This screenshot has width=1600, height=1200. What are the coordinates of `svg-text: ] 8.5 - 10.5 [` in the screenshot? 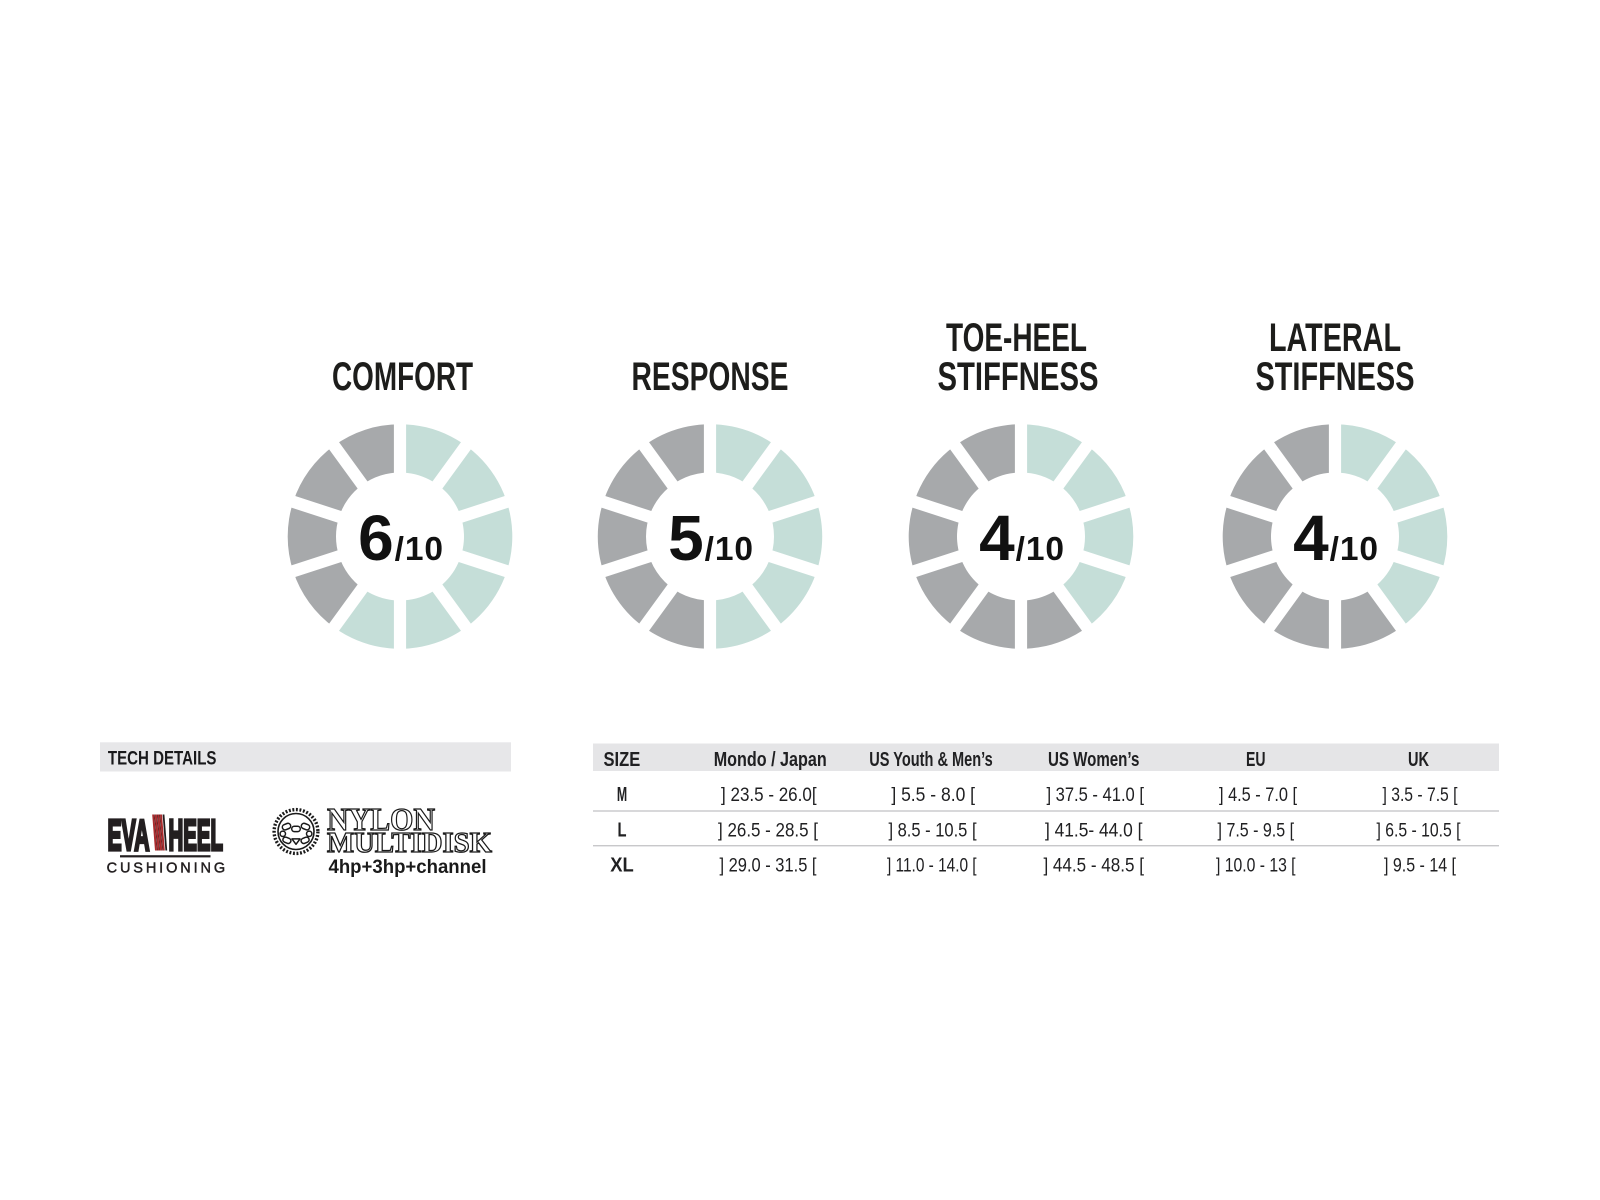 It's located at (932, 830).